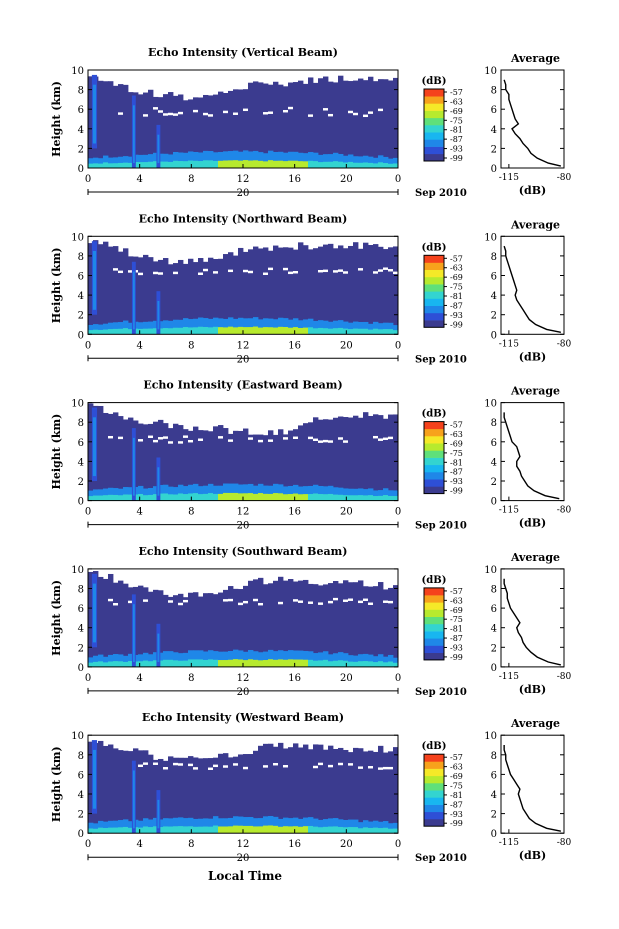  I want to click on colorbar-tick-label: -87, so click(456, 804).